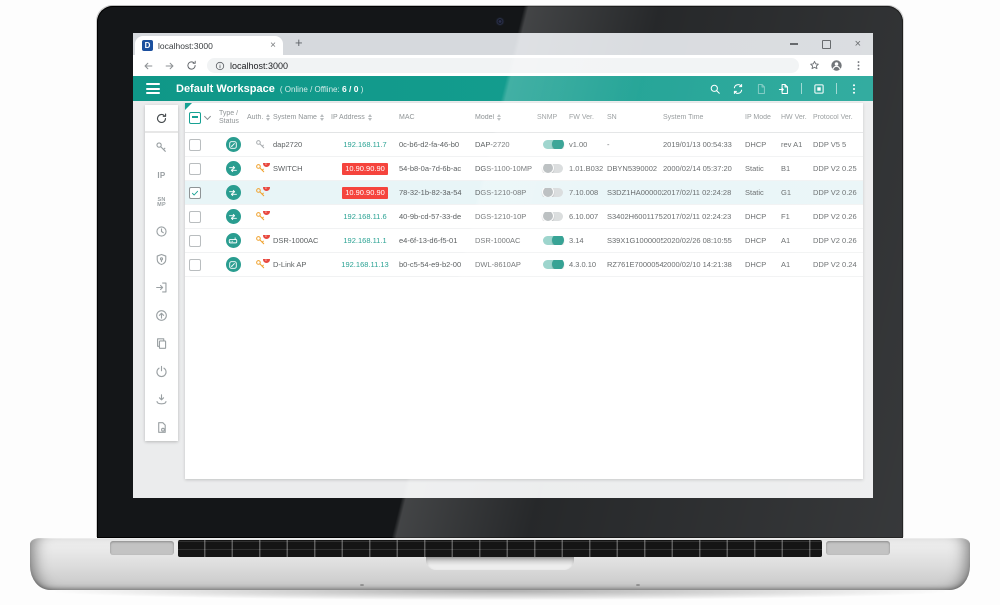 The width and height of the screenshot is (1000, 605). Describe the element at coordinates (161, 231) in the screenshot. I see `sidebar-item-time-settings` at that location.